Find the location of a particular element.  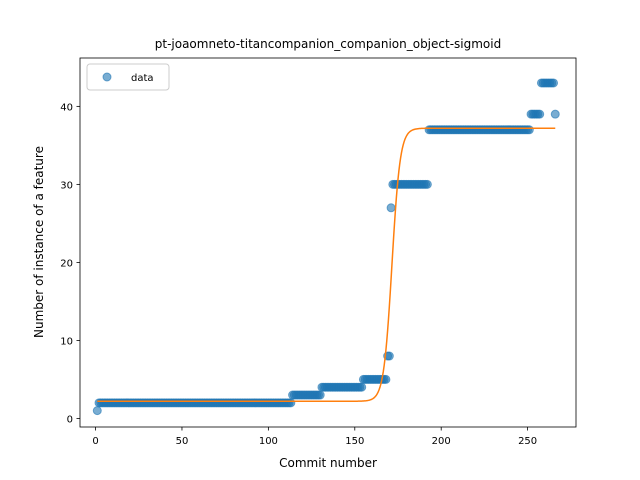

legend-label: data is located at coordinates (142, 78).